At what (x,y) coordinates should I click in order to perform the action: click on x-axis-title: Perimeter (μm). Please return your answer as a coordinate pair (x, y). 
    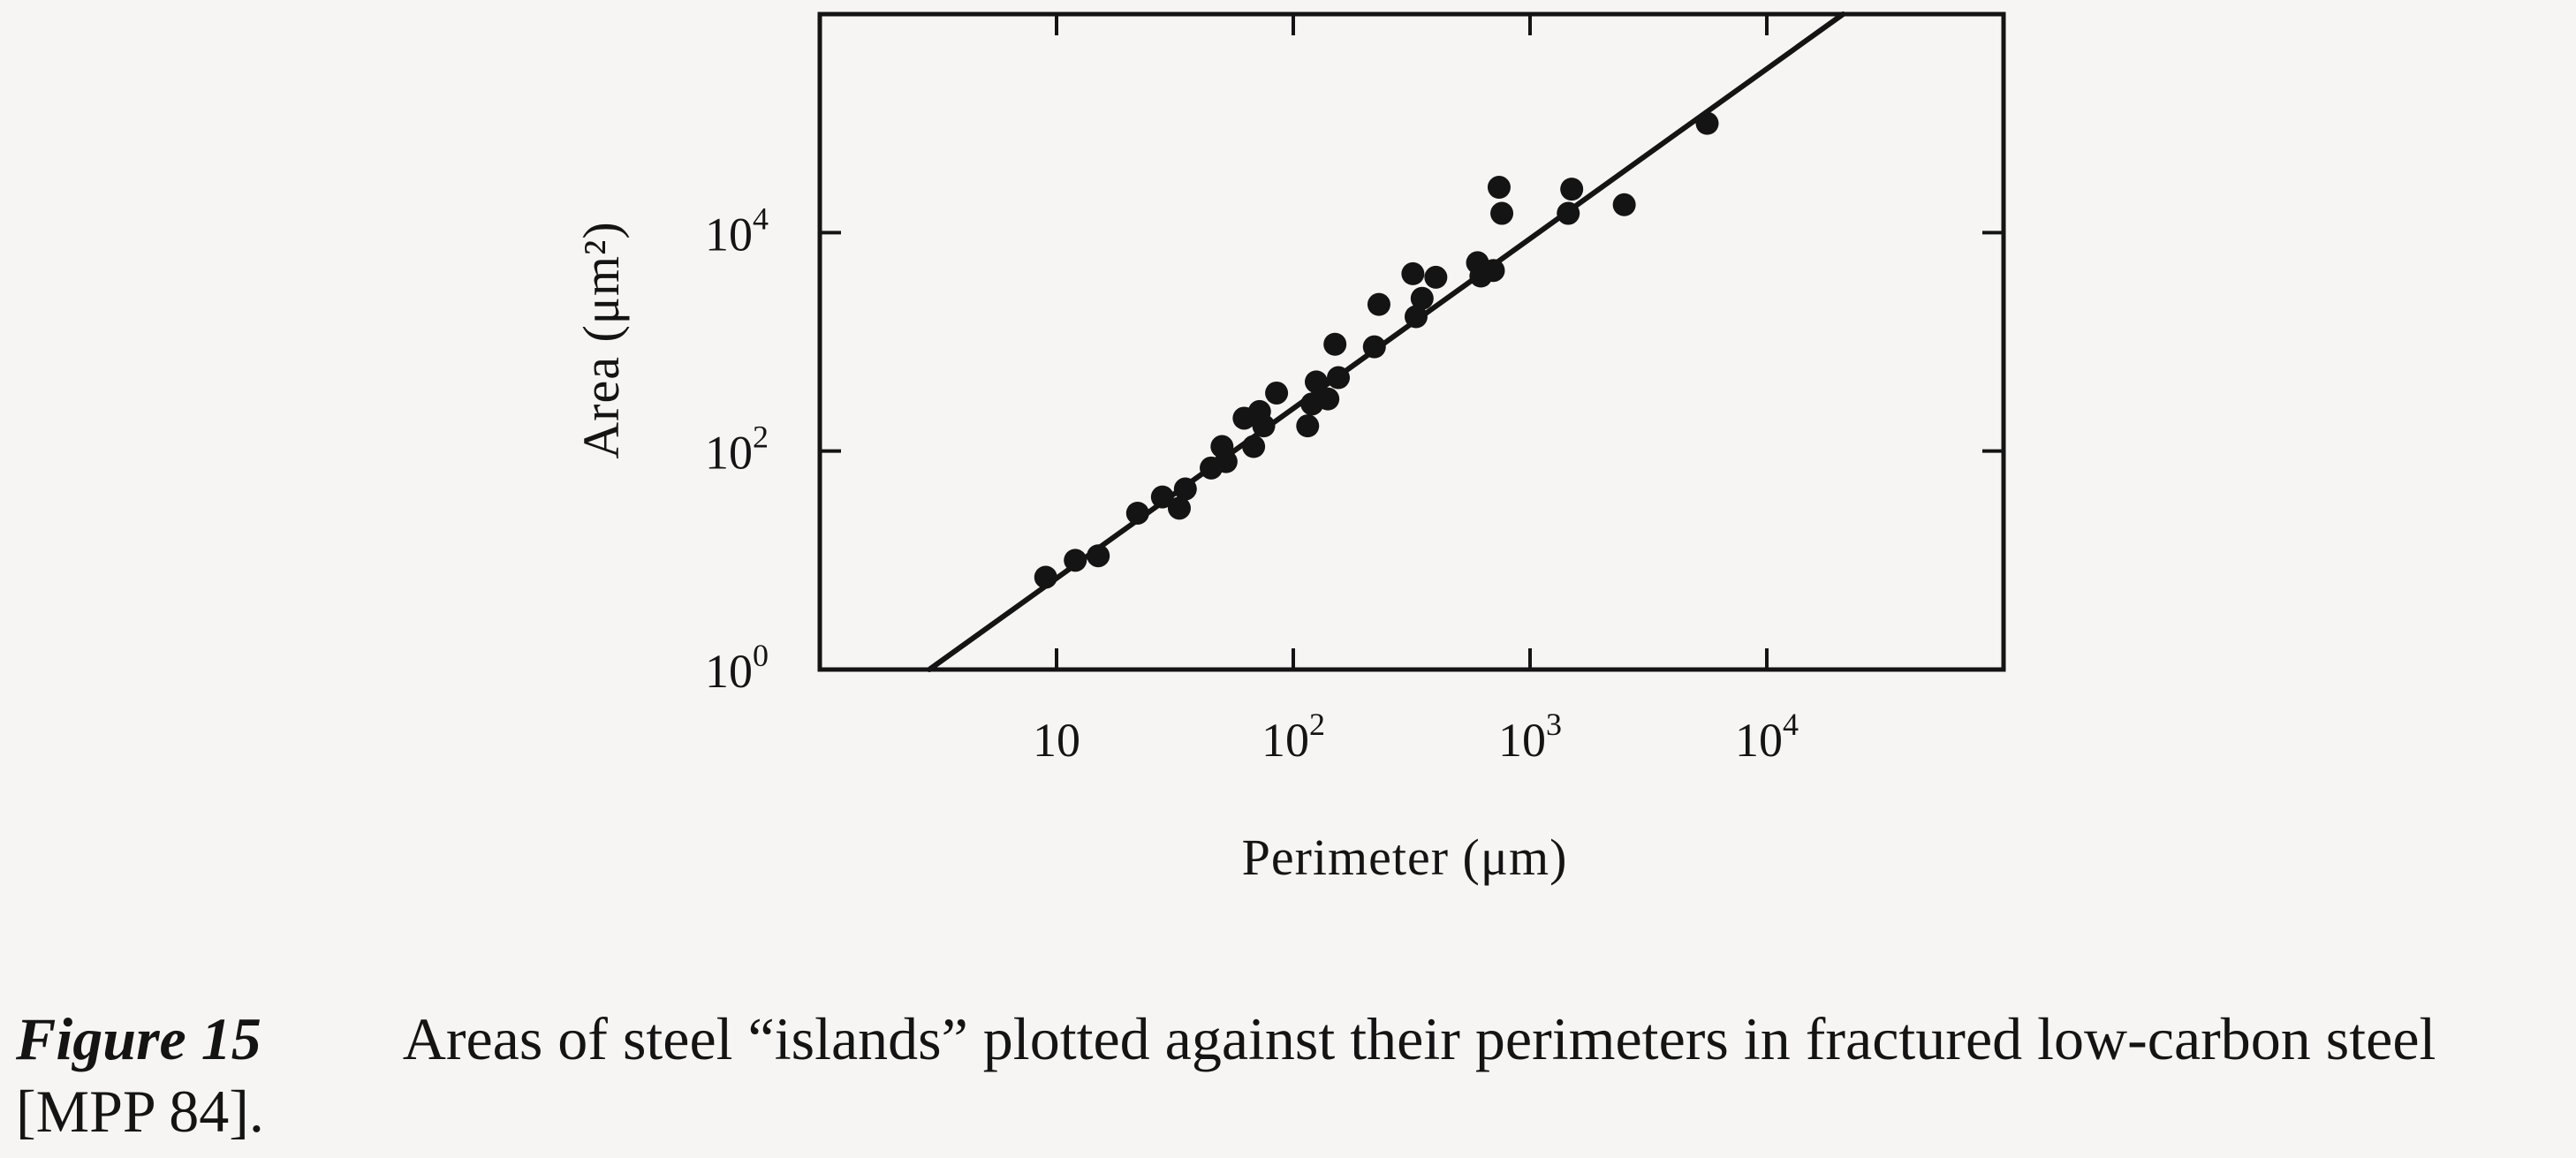
    Looking at the image, I should click on (1405, 857).